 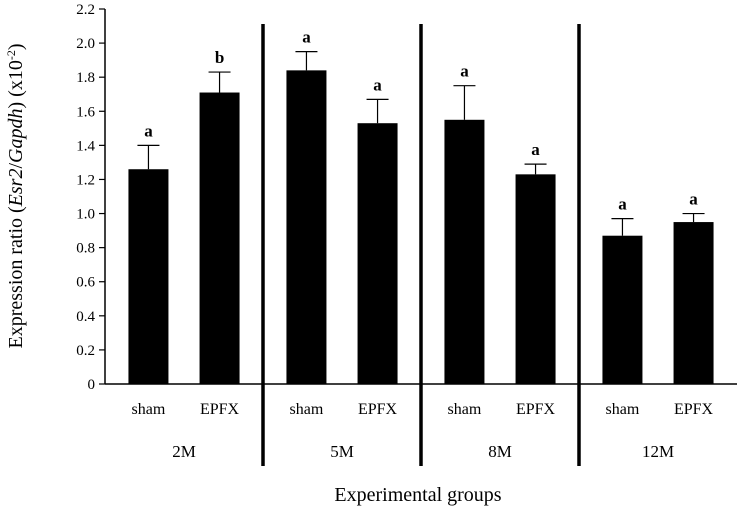 I want to click on y-axis-title: Expression ratio (Esr2/Gapdh) (x10-2), so click(x=15, y=196).